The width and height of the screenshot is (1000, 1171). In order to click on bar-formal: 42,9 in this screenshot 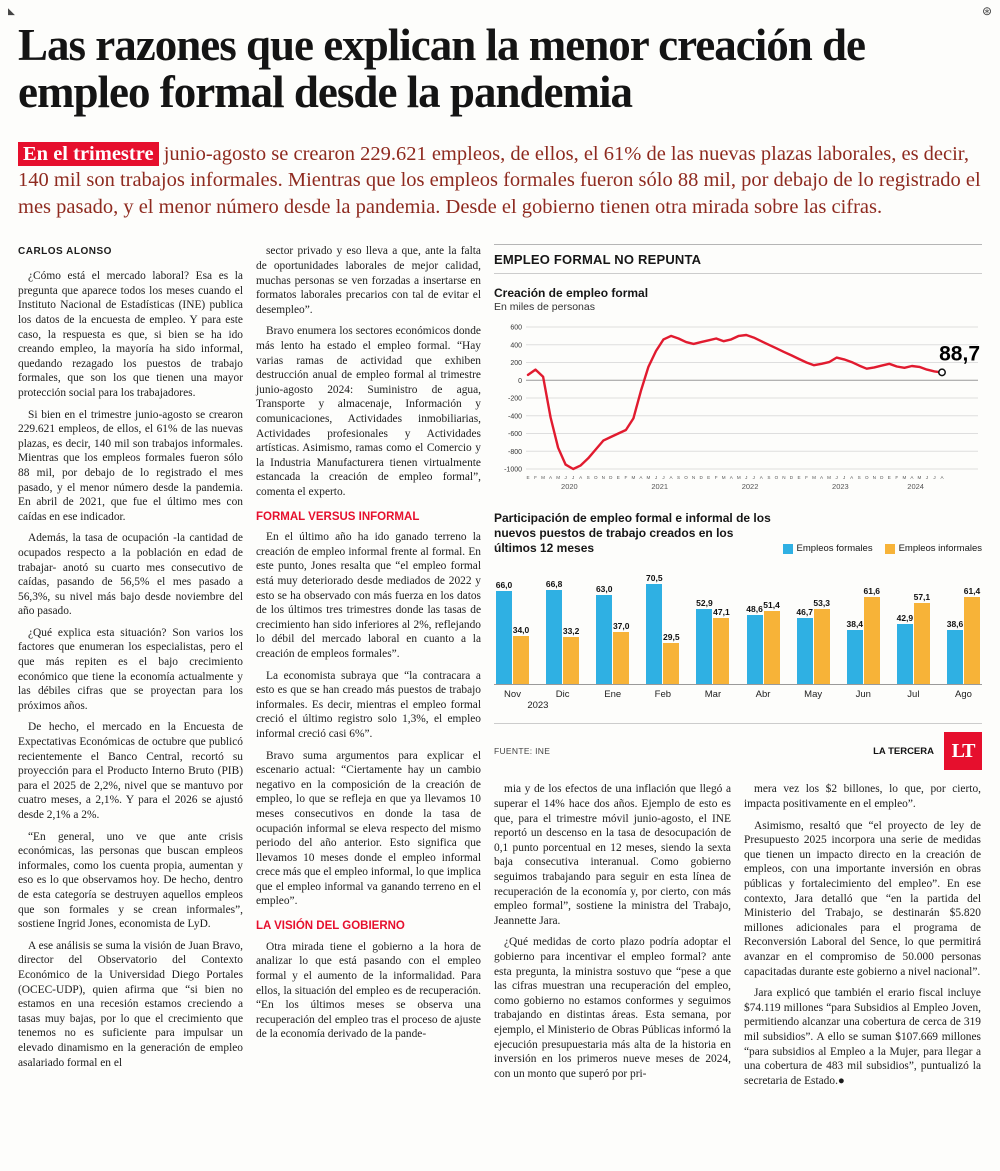, I will do `click(905, 649)`.